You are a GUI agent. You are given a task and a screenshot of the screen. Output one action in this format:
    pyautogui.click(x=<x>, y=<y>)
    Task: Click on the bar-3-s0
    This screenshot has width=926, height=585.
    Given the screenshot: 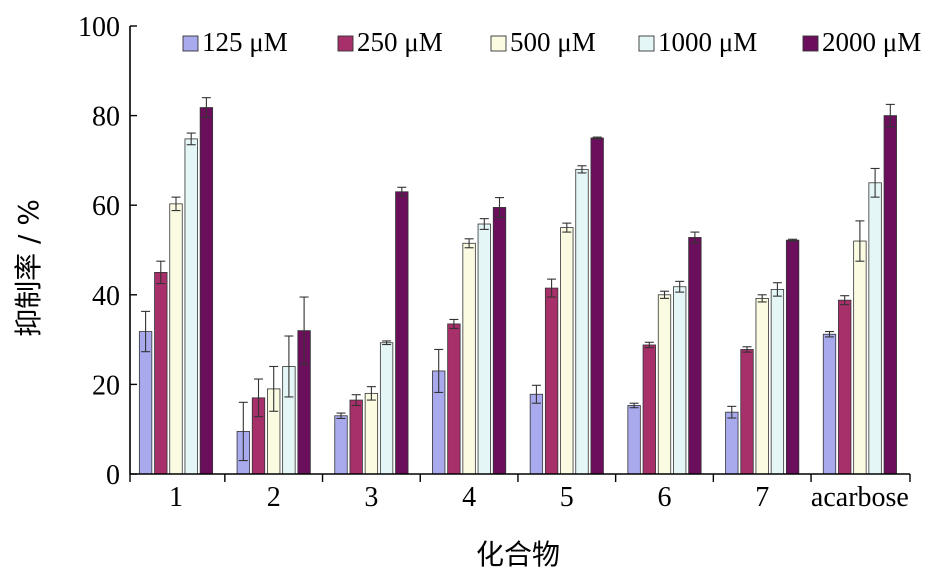 What is the action you would take?
    pyautogui.click(x=341, y=445)
    